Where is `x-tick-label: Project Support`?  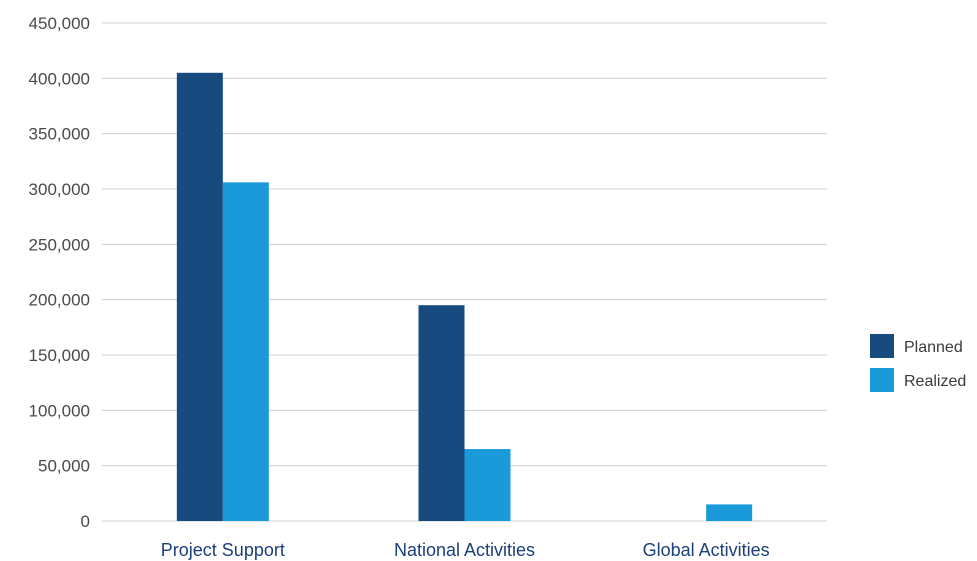
x-tick-label: Project Support is located at coordinates (223, 550).